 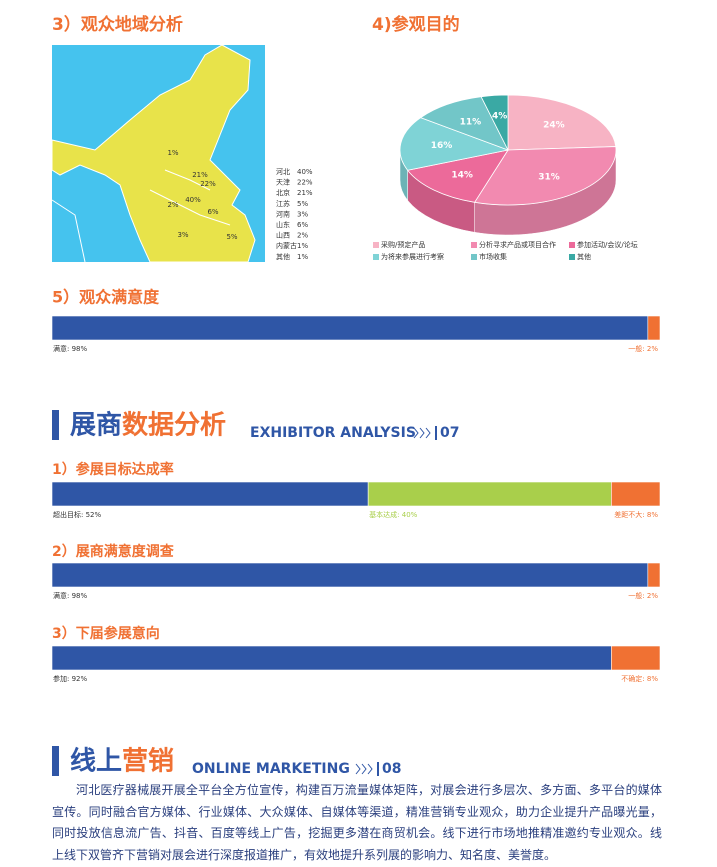 What do you see at coordinates (283, 192) in the screenshot?
I see `legend-name: 北京` at bounding box center [283, 192].